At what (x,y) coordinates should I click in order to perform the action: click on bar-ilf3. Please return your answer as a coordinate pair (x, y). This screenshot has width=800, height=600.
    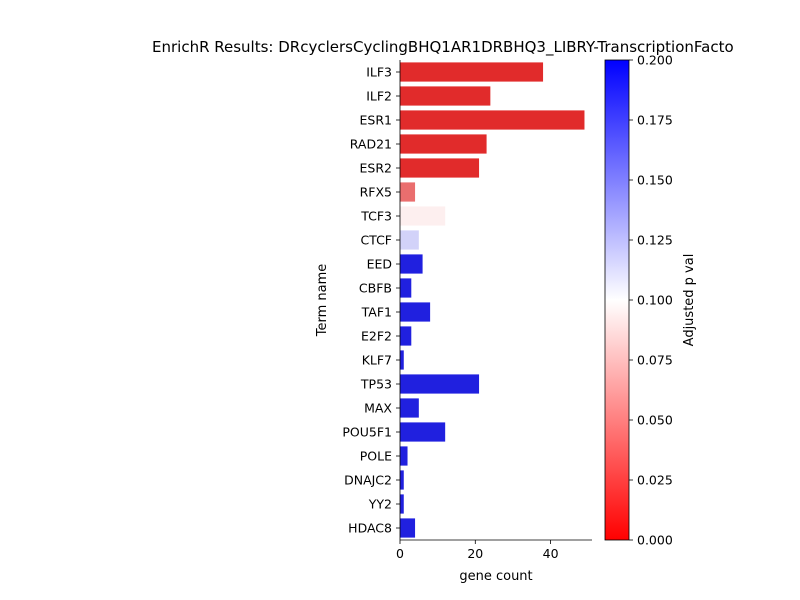
    Looking at the image, I should click on (472, 72).